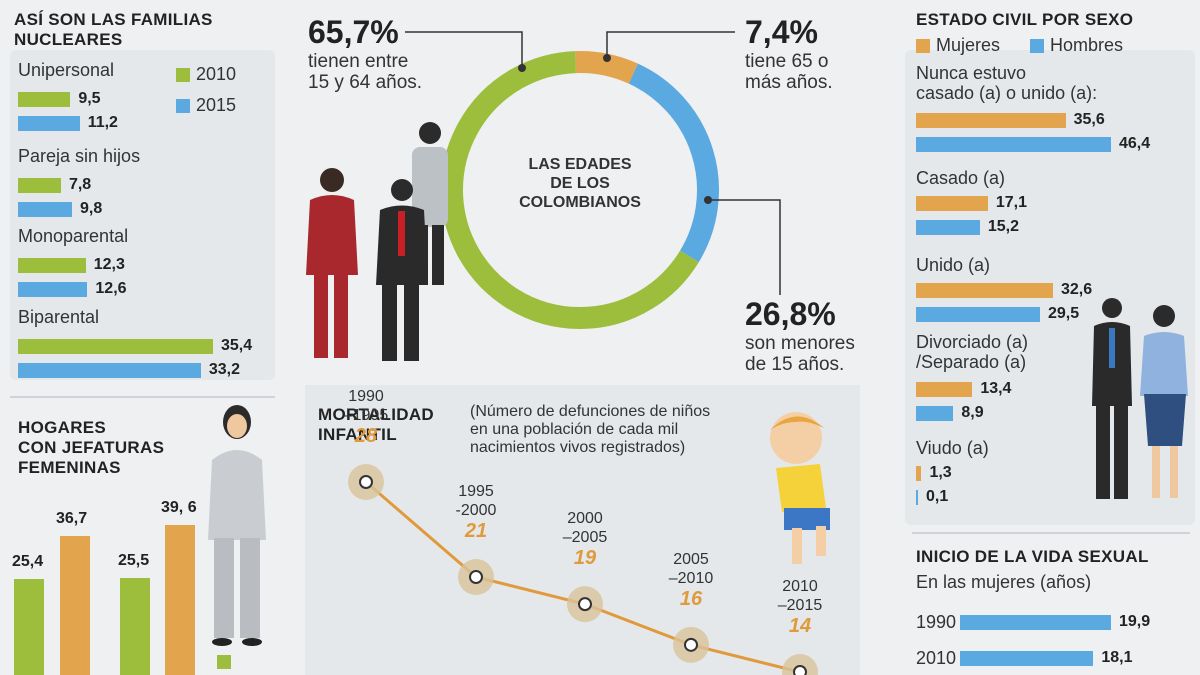 This screenshot has width=1200, height=675. Describe the element at coordinates (961, 178) in the screenshot. I see `estado-civil-label-line1: Casado (a)` at that location.